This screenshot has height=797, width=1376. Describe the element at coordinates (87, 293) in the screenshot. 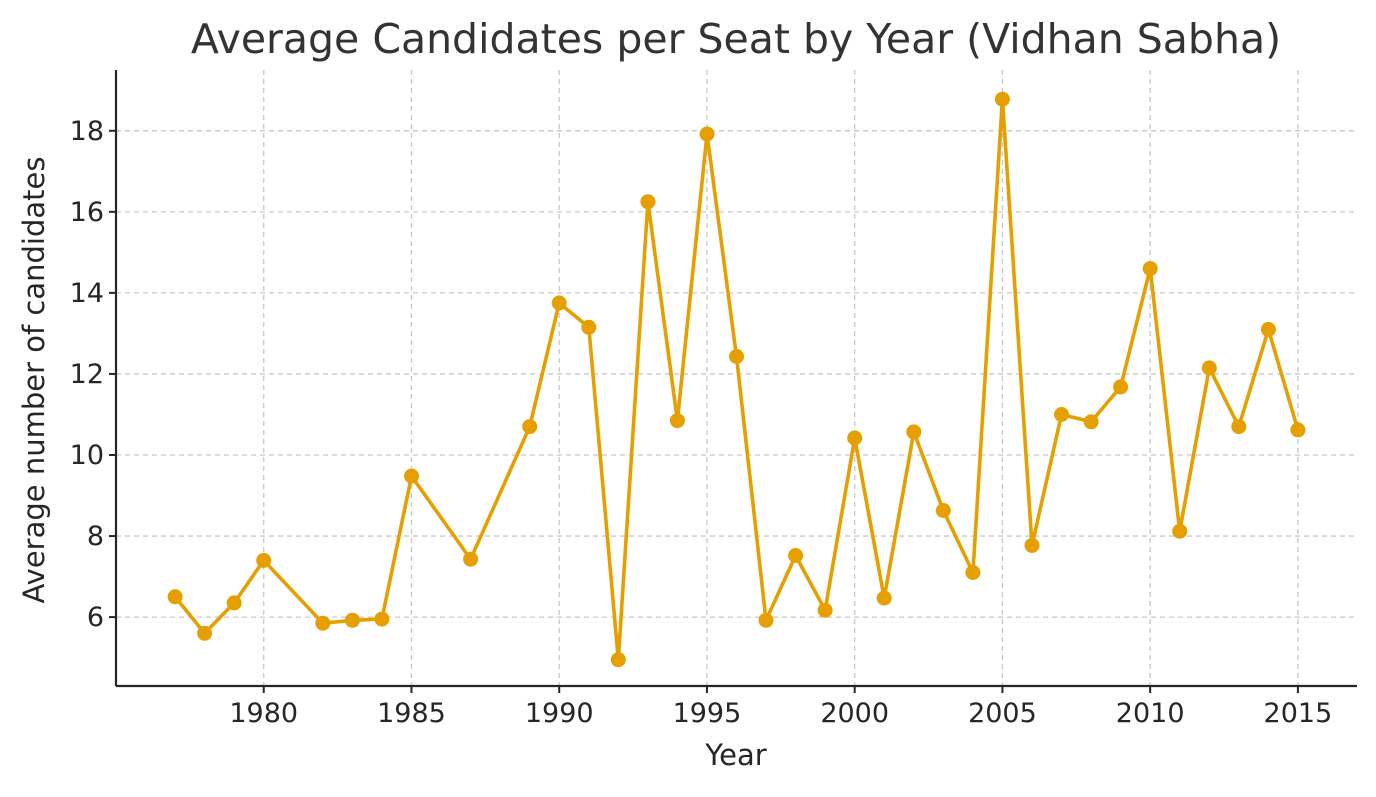

I see `y-tick-label: 14` at that location.